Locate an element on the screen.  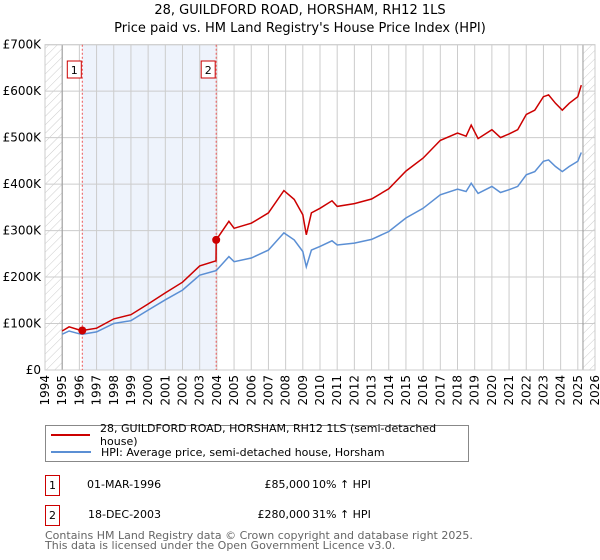
x-tick-label: 2007 is located at coordinates (268, 390).